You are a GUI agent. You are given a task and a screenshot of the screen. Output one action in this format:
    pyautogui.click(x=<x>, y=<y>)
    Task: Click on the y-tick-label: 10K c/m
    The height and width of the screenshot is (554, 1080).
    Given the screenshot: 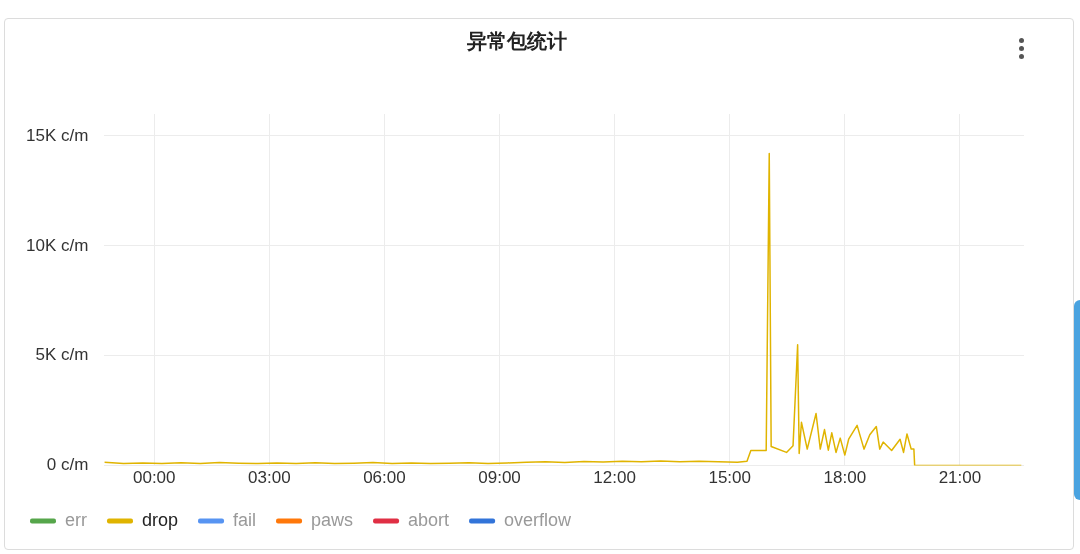 What is the action you would take?
    pyautogui.click(x=57, y=245)
    